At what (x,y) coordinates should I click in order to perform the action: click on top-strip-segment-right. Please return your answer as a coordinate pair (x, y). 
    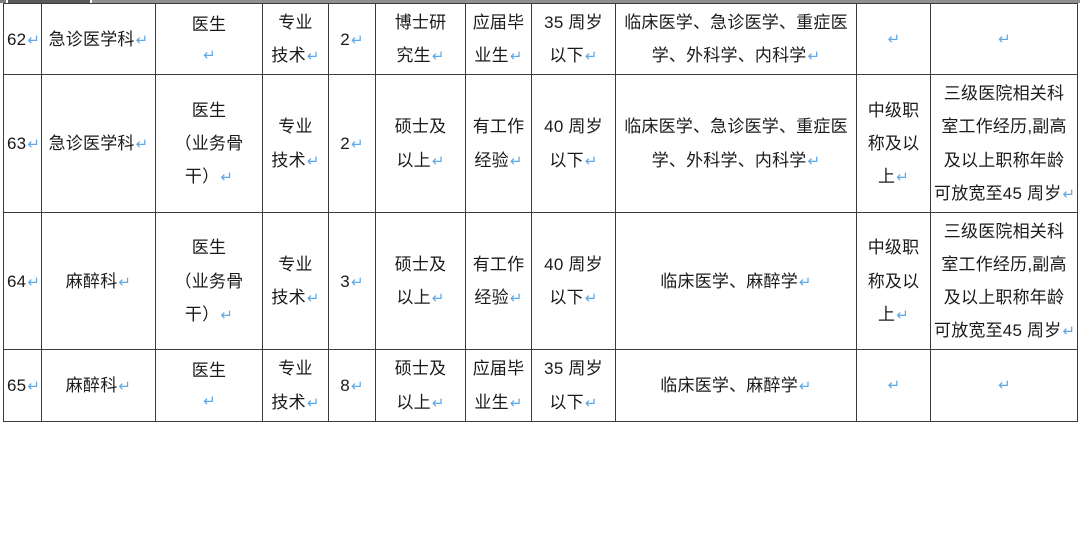
    Looking at the image, I should click on (586, 1).